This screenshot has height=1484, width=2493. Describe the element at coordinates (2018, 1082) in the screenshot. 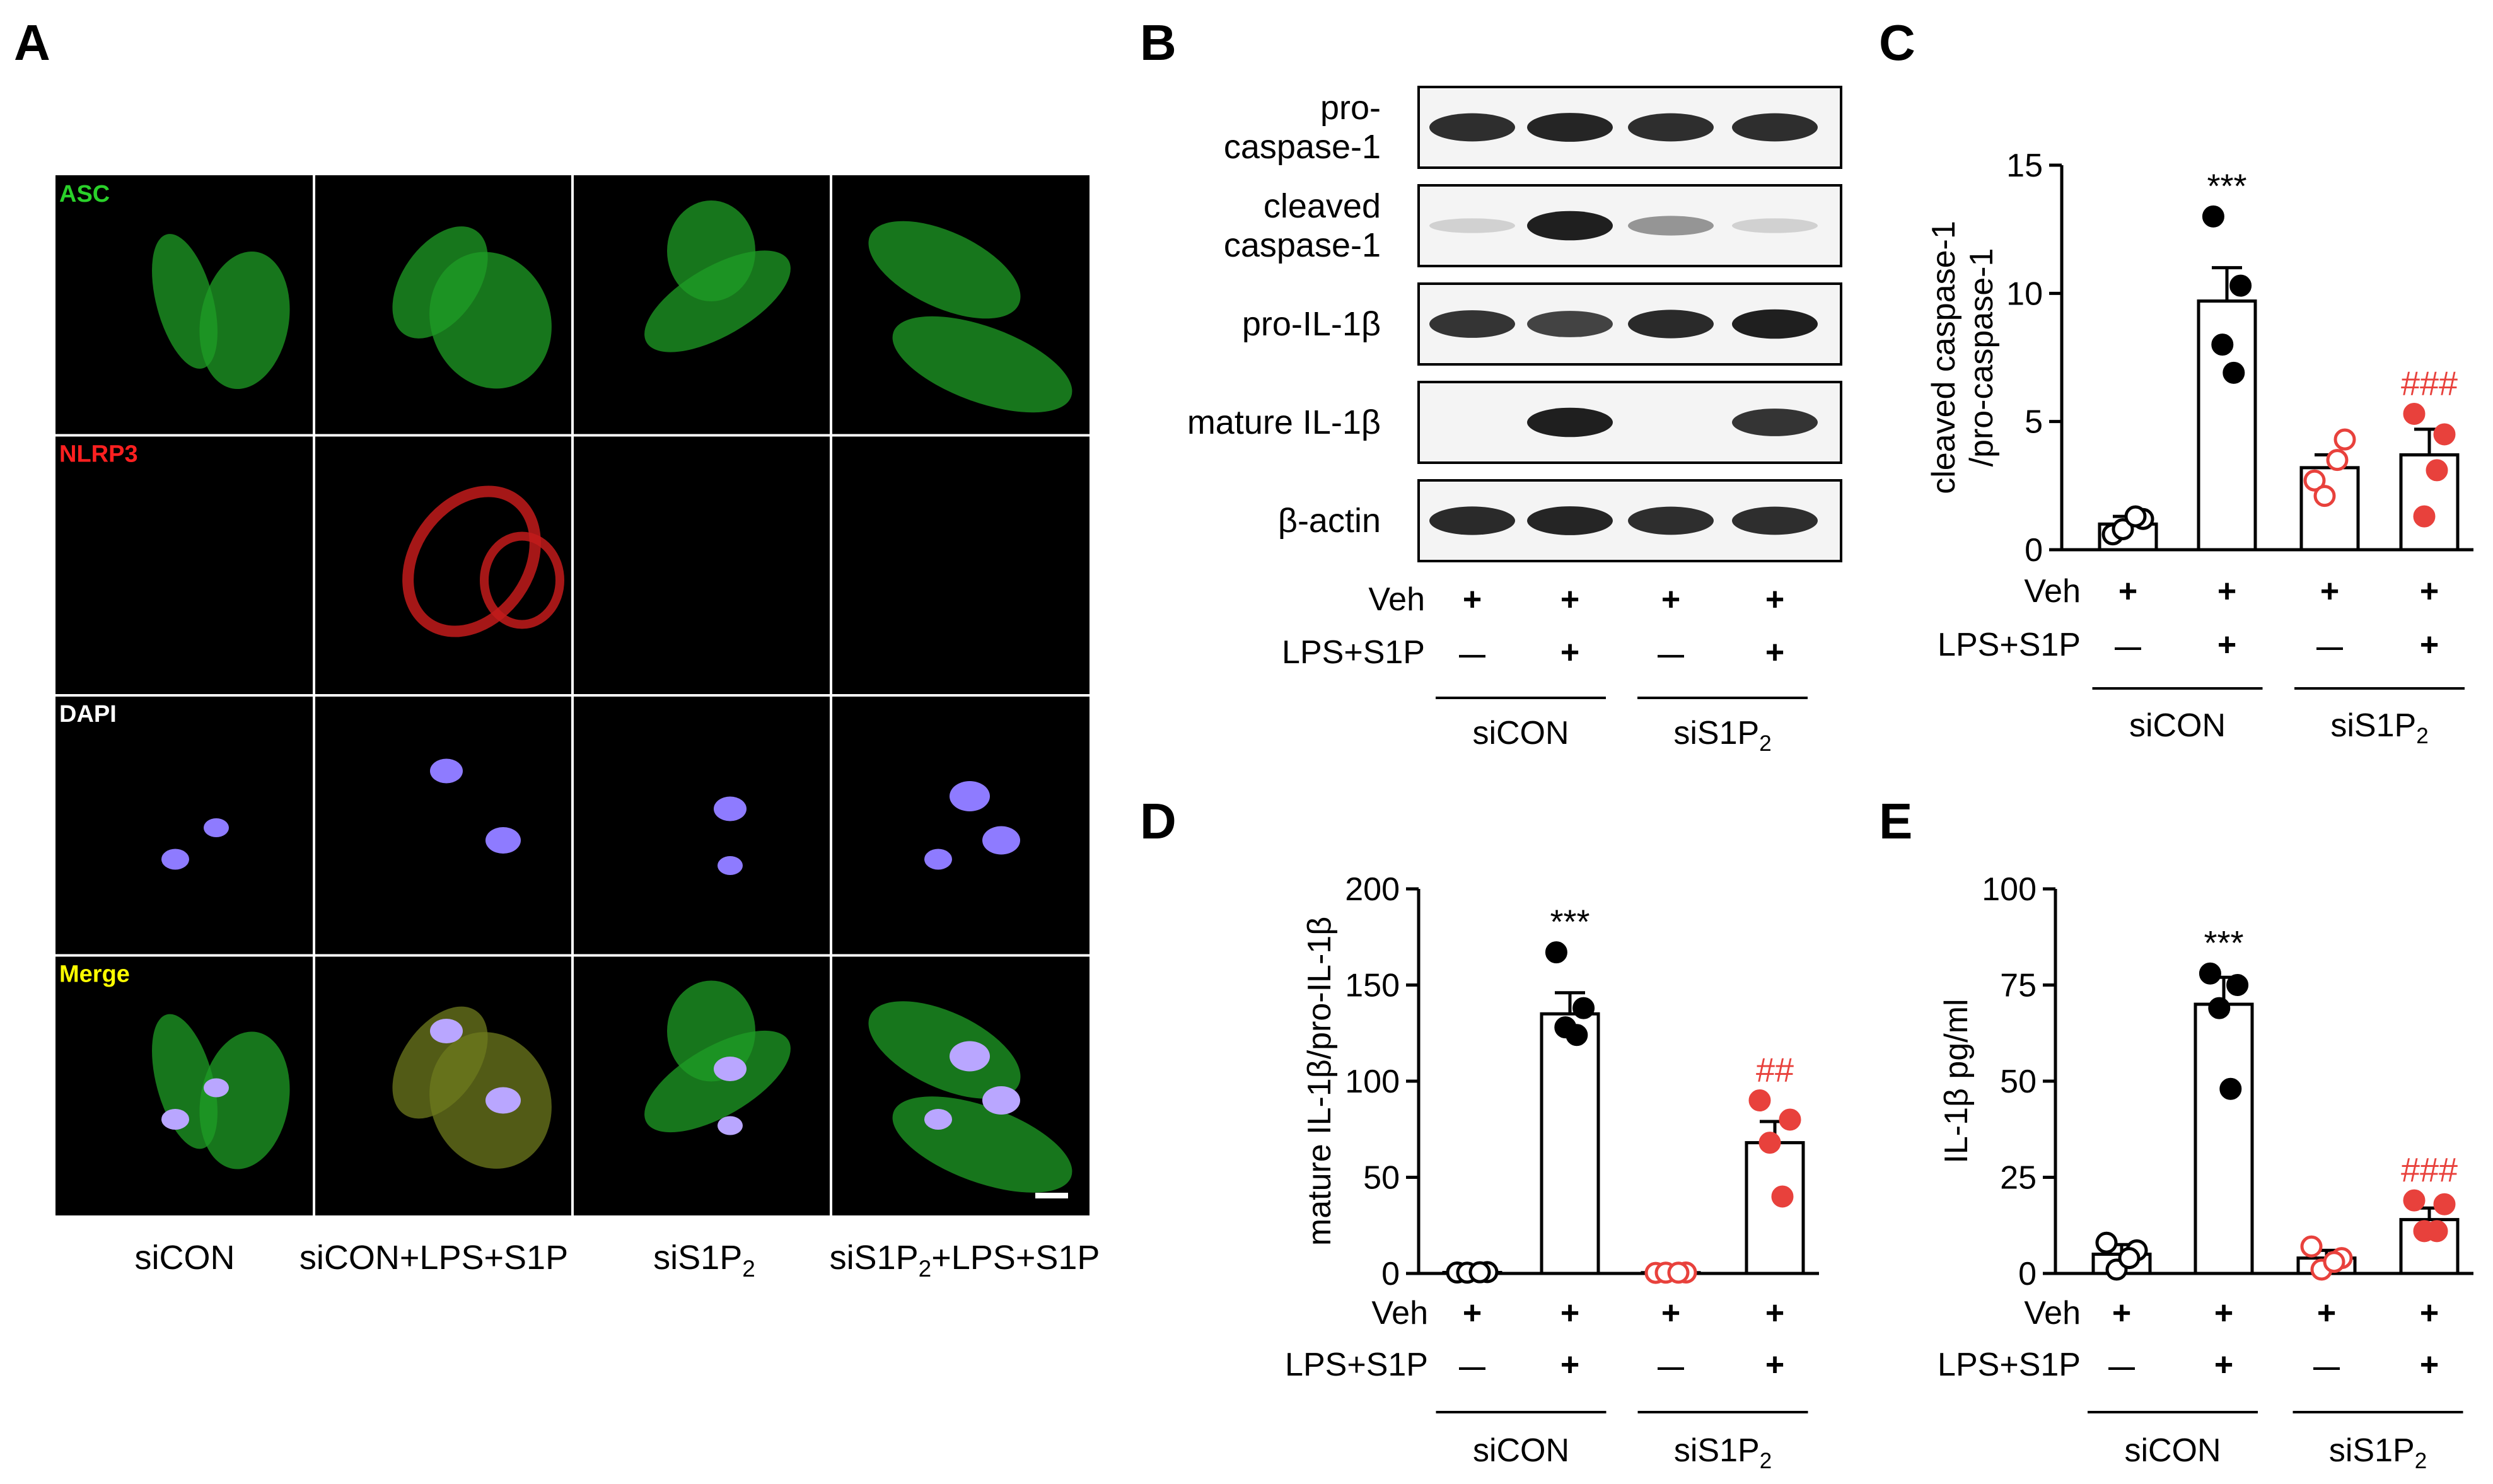

I see `y-tick-label: 50` at that location.